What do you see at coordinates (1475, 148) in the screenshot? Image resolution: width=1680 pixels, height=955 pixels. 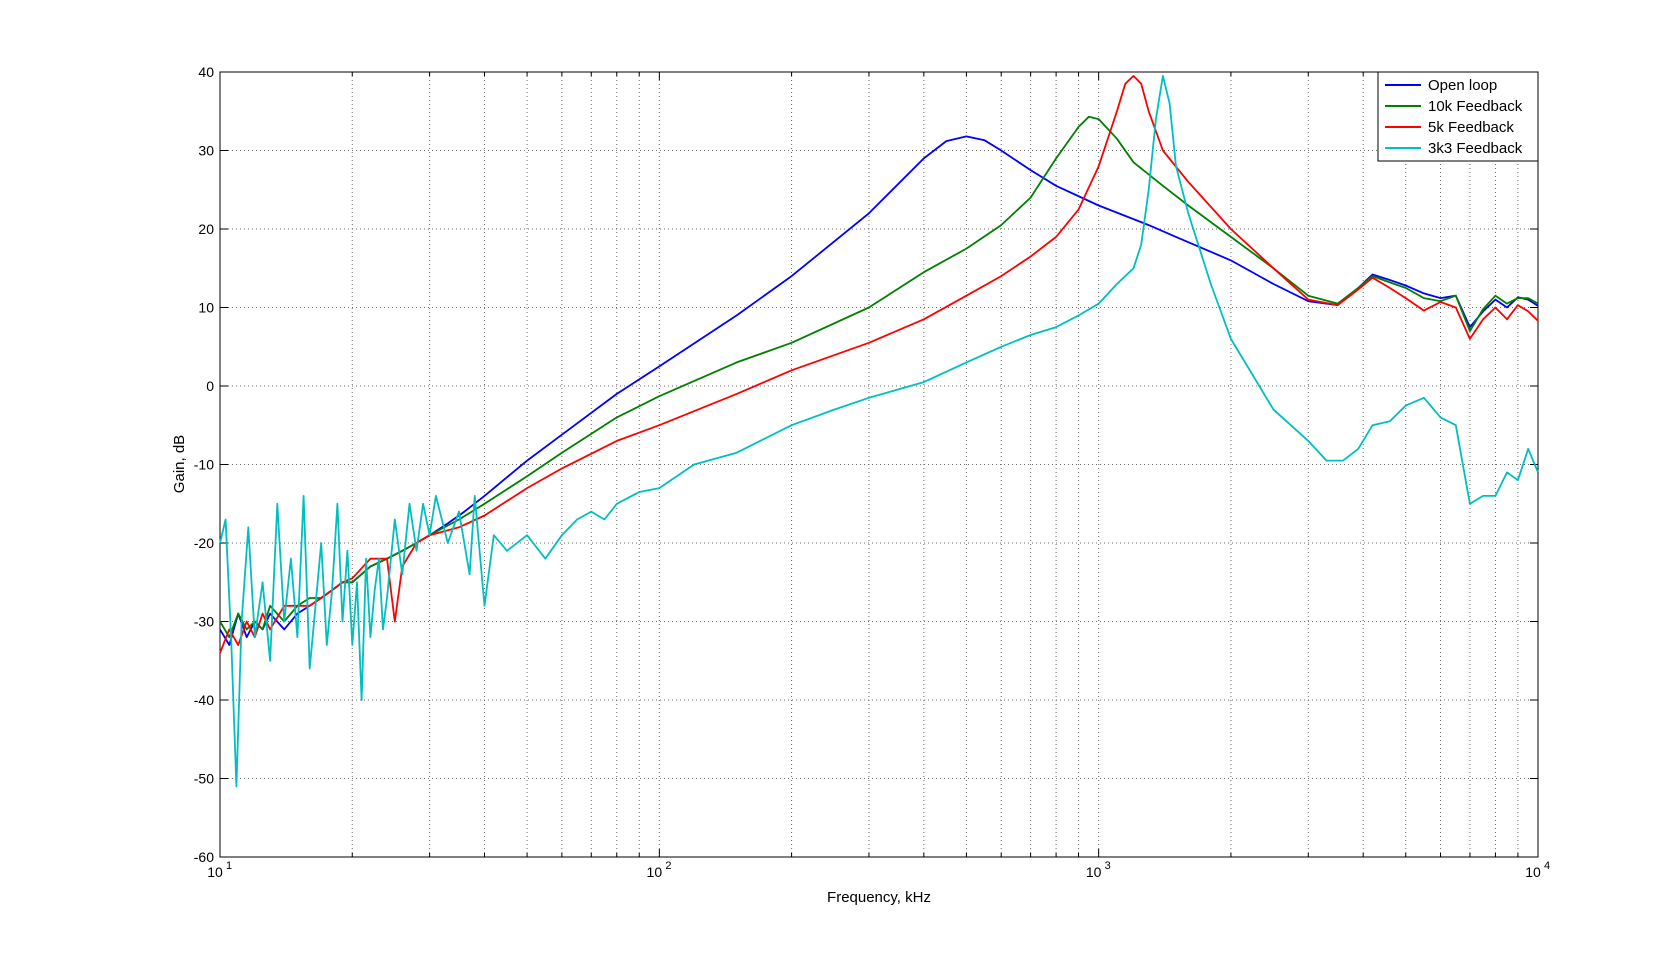 I see `legend-label-3k3-feedback: 3k3 Feedback` at bounding box center [1475, 148].